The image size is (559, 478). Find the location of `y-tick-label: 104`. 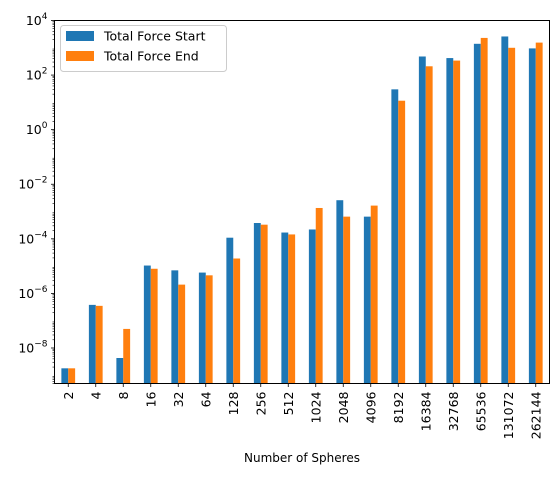

y-tick-label: 104 is located at coordinates (37, 20).